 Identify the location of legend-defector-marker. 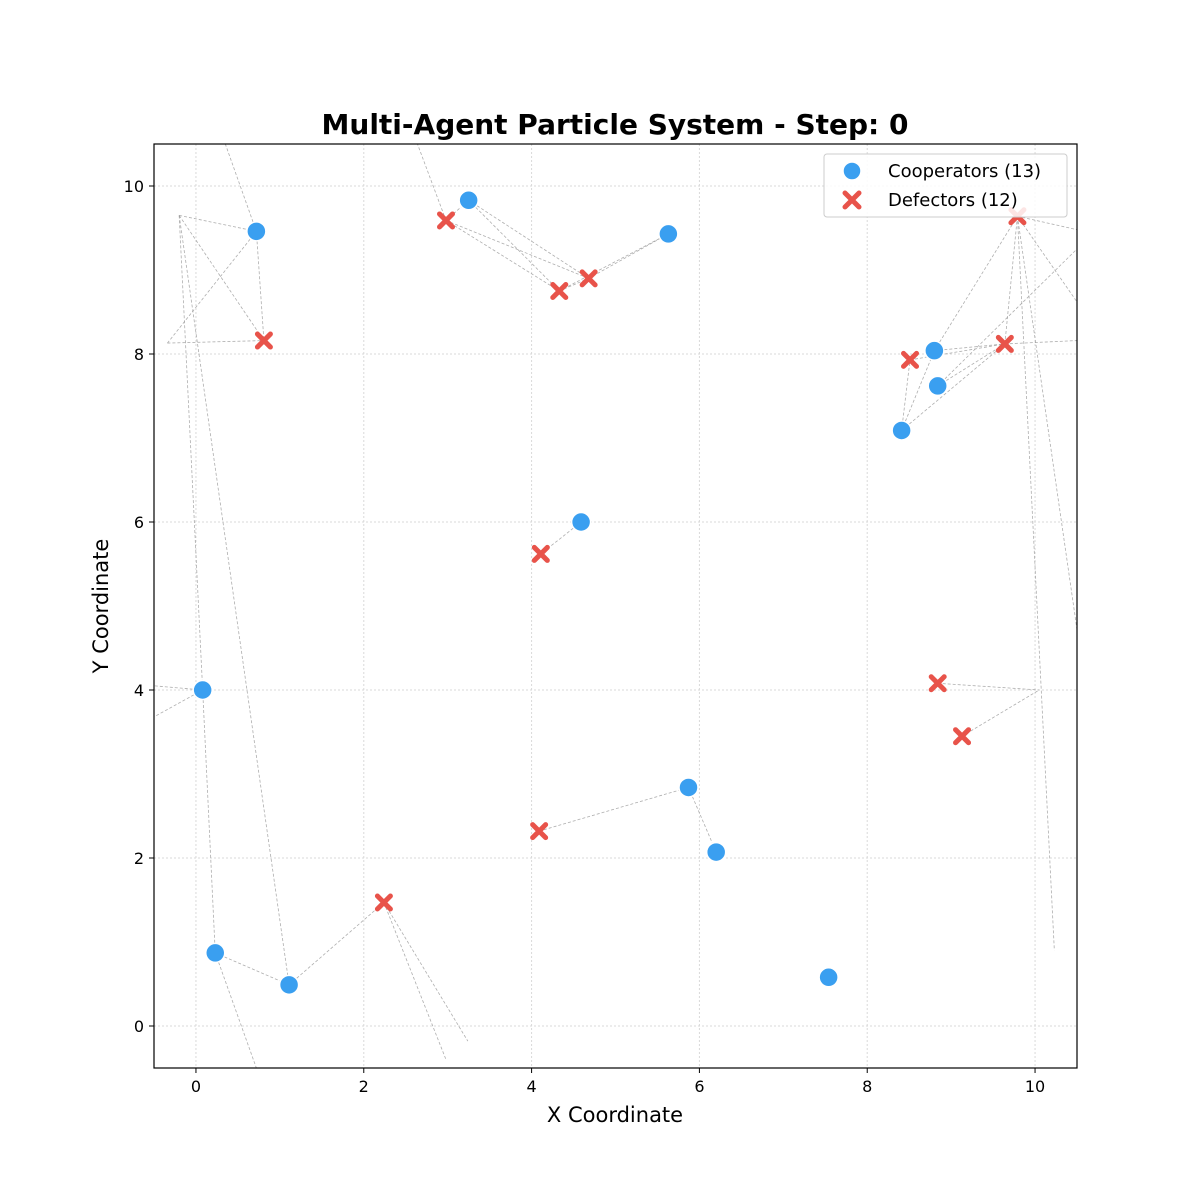
(852, 200).